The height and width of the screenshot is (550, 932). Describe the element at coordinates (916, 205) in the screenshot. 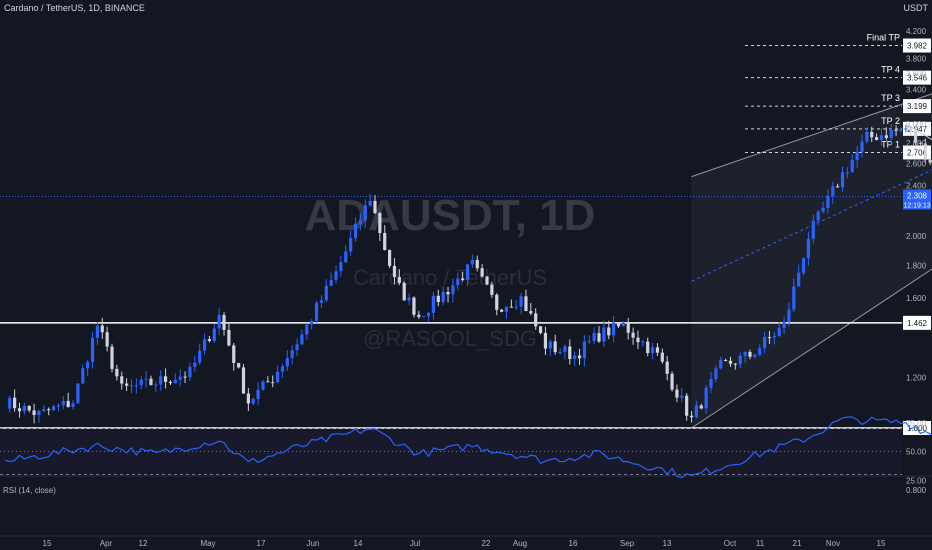

I see `candle-countdown: 12:19:13` at that location.